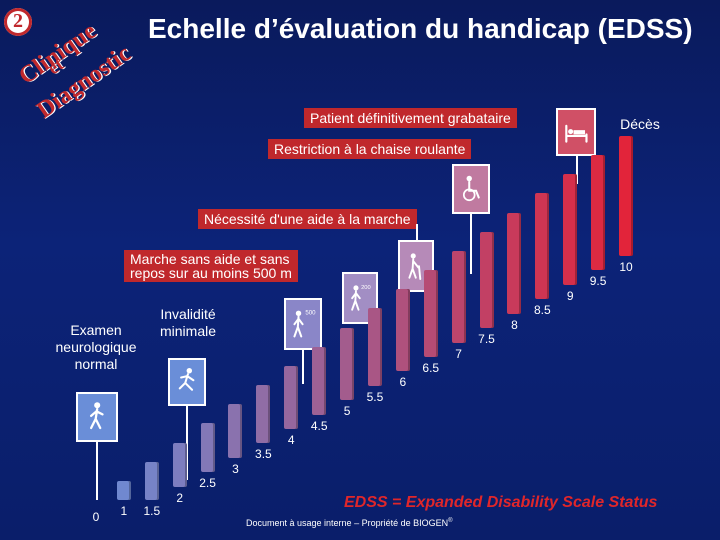 Image resolution: width=720 pixels, height=540 pixels. I want to click on edss-tick-label: 8, so click(514, 324).